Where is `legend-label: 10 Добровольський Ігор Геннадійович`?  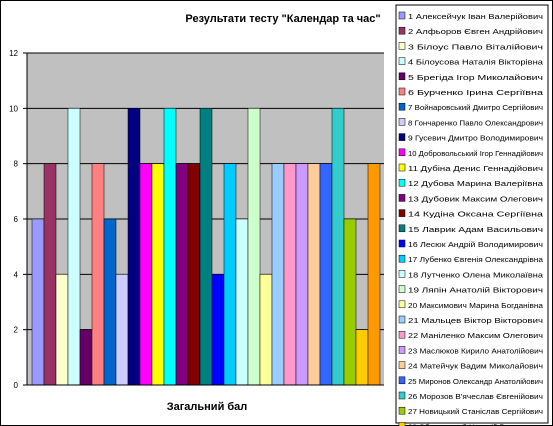 legend-label: 10 Добровольський Ігор Геннадійович is located at coordinates (475, 153).